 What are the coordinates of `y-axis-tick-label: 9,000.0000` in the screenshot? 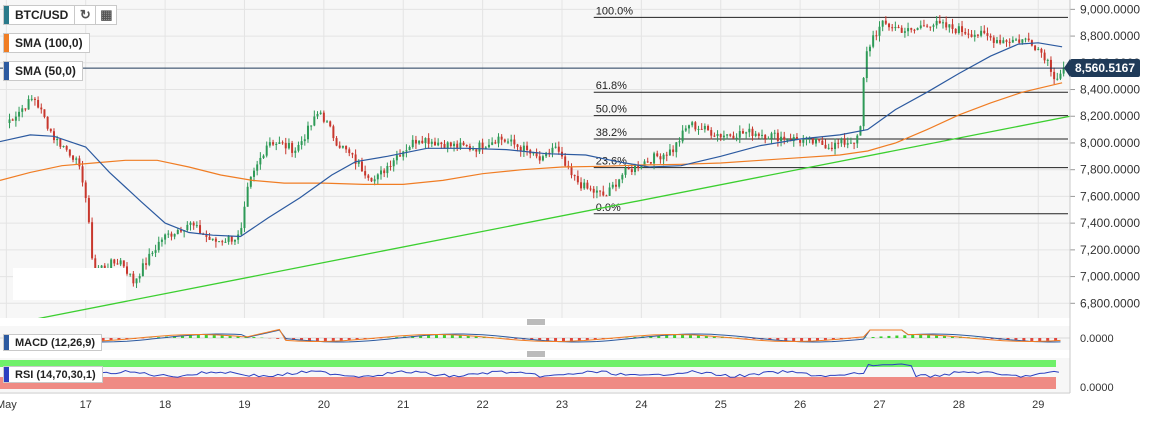 It's located at (1110, 9).